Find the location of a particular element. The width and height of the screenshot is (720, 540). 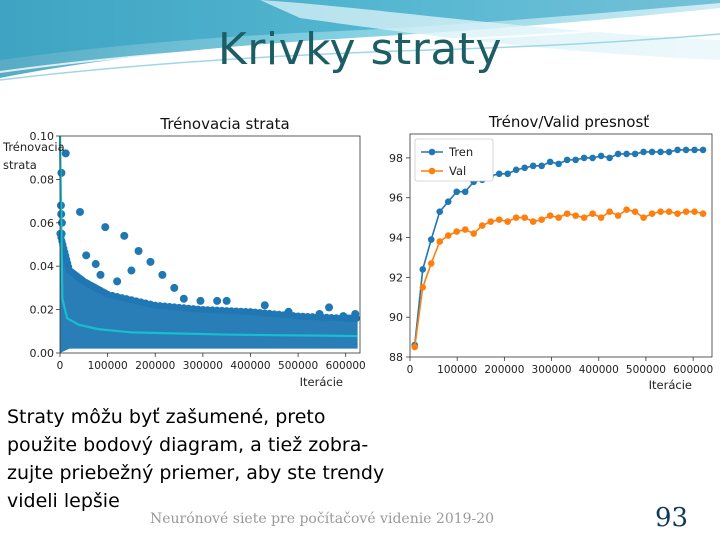

y-tick-label: 0.06 is located at coordinates (42, 223).